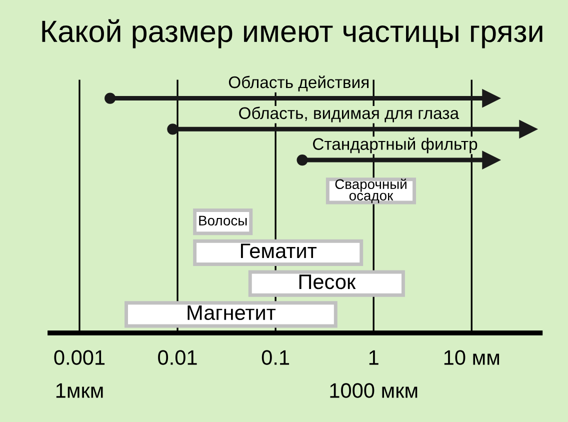 This screenshot has height=422, width=568. I want to click on y-tick-label: Стандартный фильтр, so click(395, 145).